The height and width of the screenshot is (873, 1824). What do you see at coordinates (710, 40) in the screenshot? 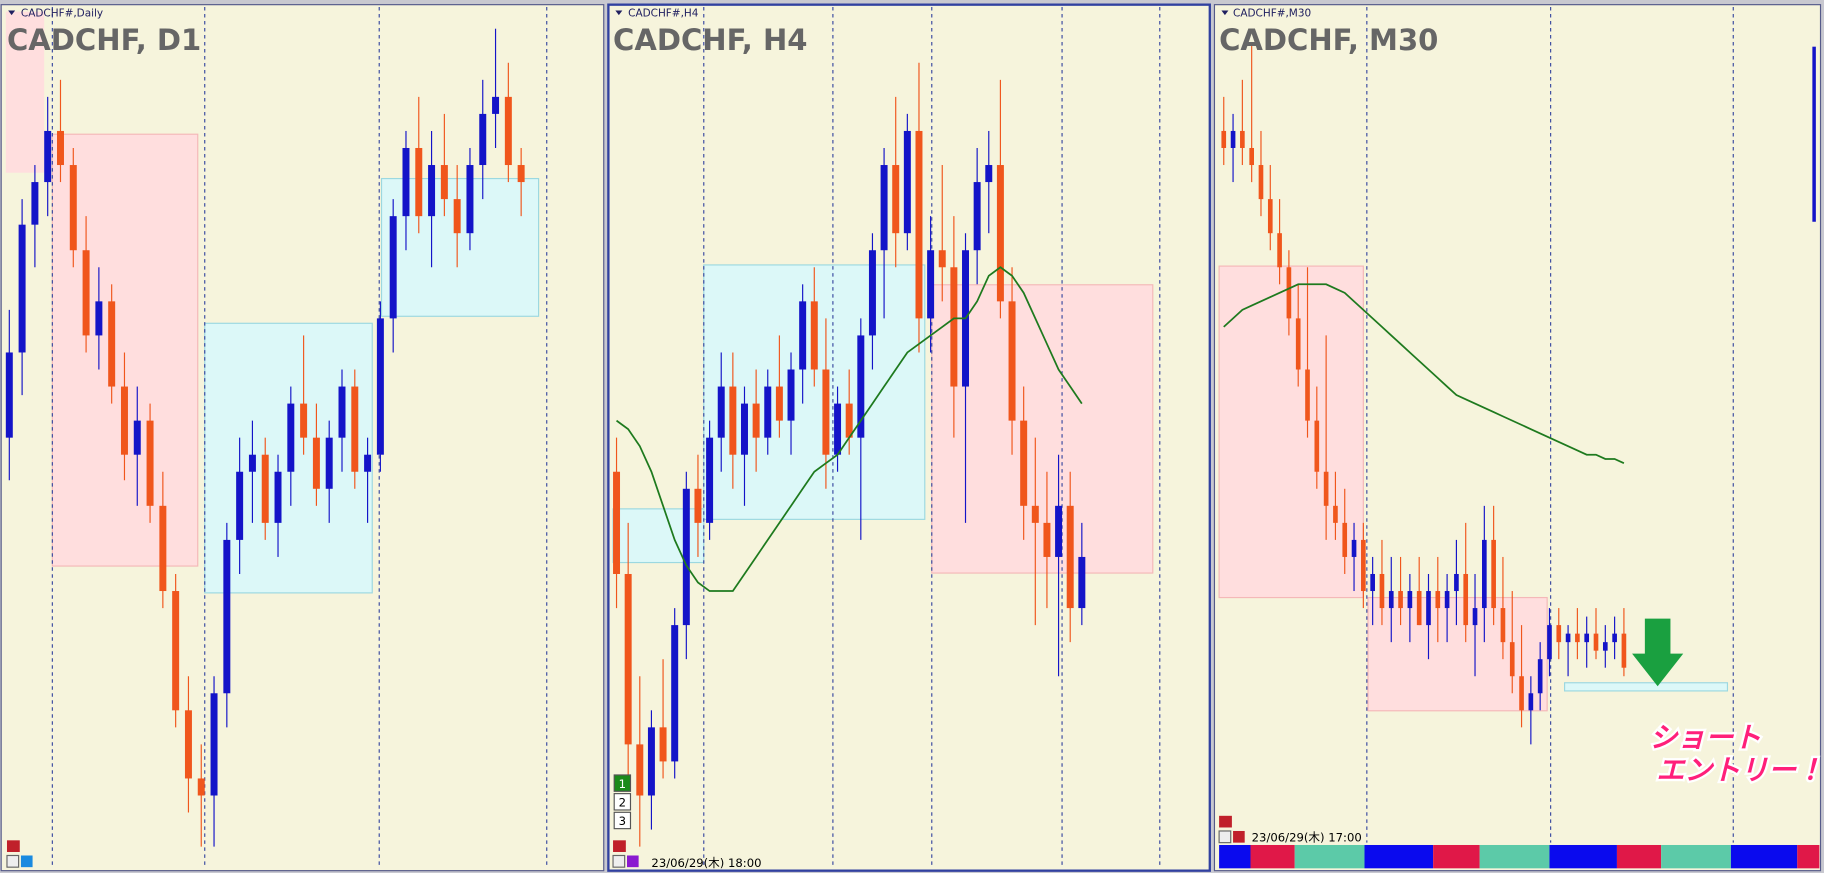
I see `chart-title: CADCHF, H4` at bounding box center [710, 40].